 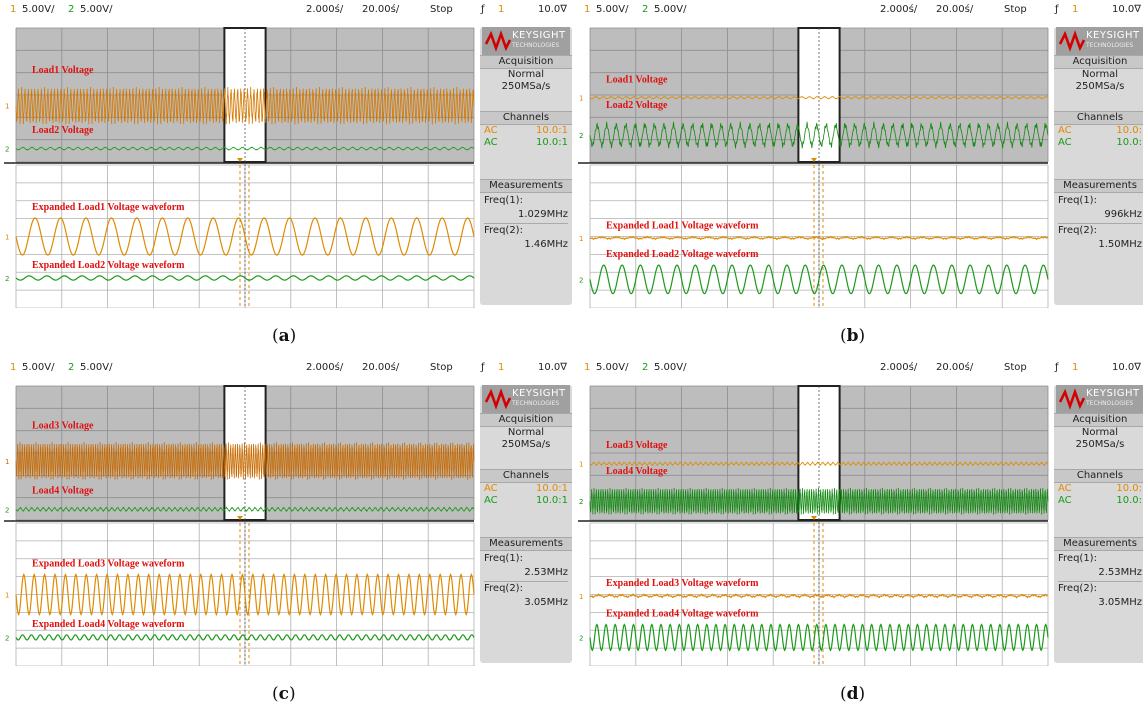 I want to click on panel-caption-letter: a, so click(x=284, y=336).